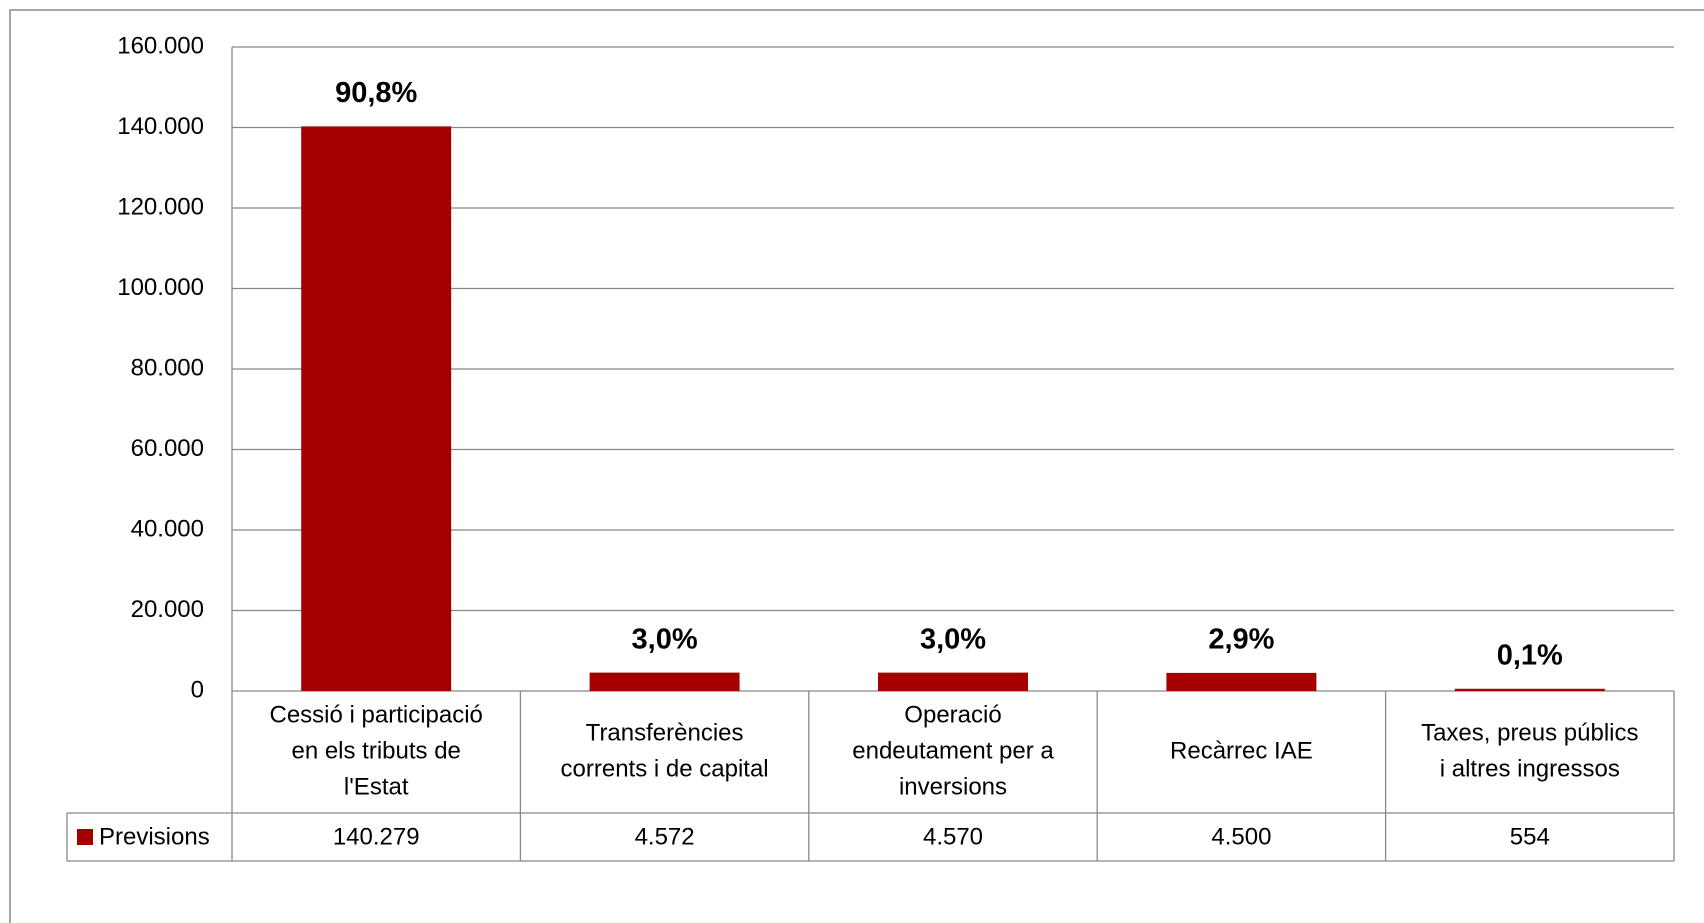  What do you see at coordinates (1241, 750) in the screenshot?
I see `x-tick-label: Recàrrec IAE` at bounding box center [1241, 750].